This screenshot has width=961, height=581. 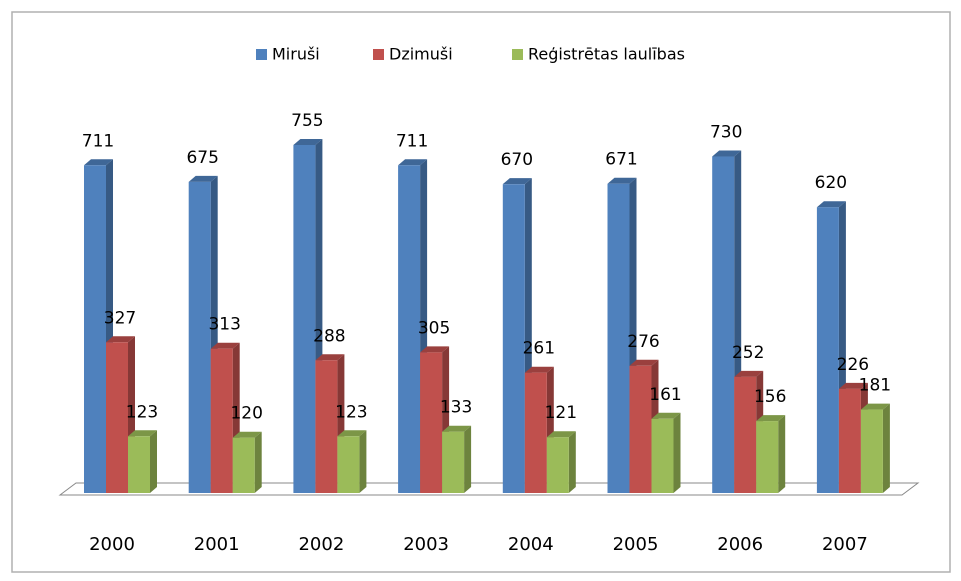 I want to click on data-label: 327, so click(x=120, y=318).